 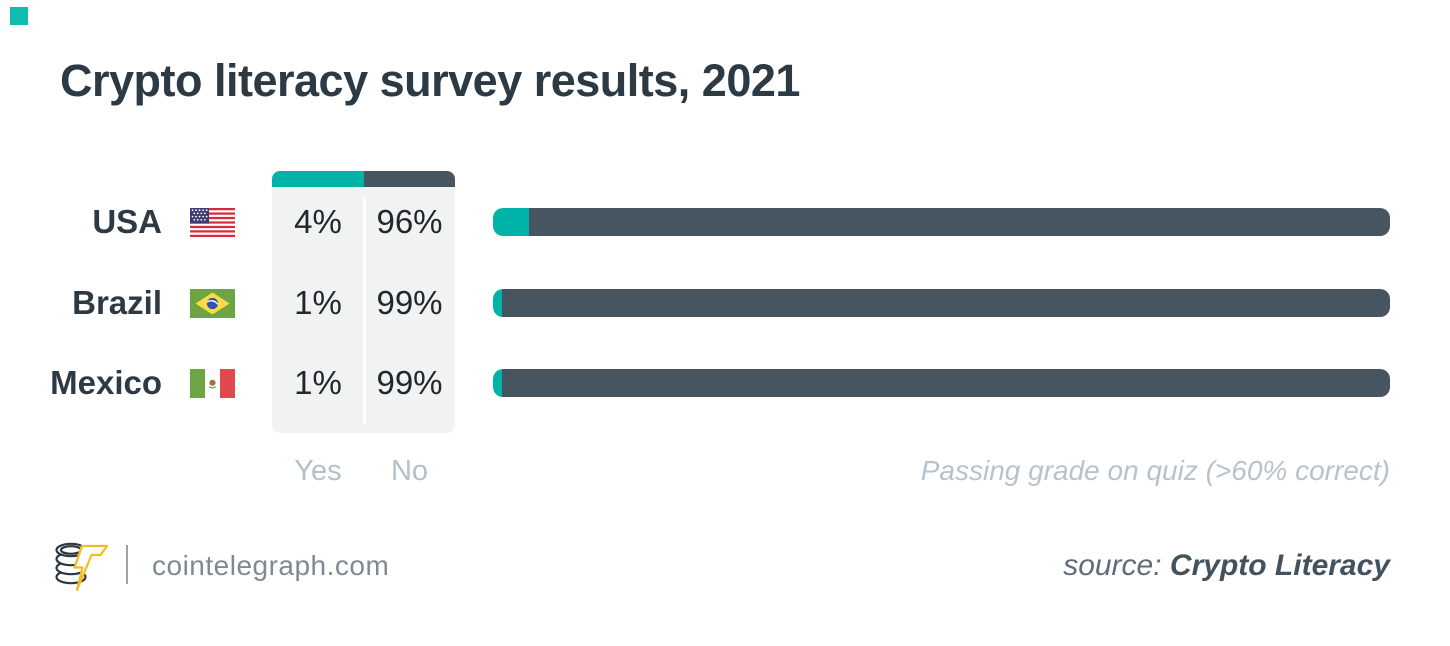 What do you see at coordinates (1155, 470) in the screenshot?
I see `chart-annotation: Passing grade on quiz (>60% correct)` at bounding box center [1155, 470].